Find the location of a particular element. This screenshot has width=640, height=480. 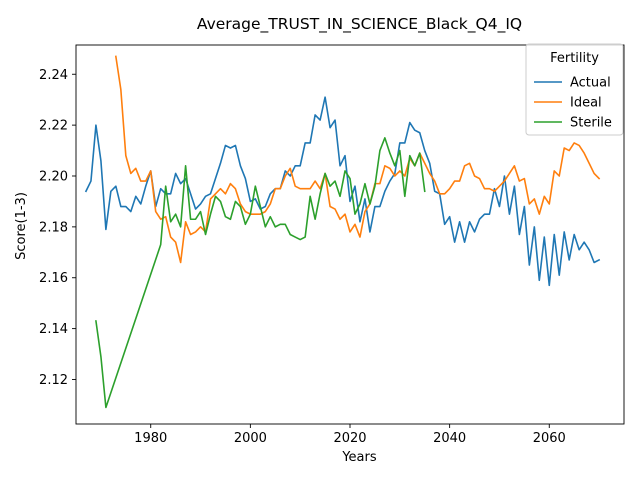

y-tick-label: 2.24 is located at coordinates (53, 75).